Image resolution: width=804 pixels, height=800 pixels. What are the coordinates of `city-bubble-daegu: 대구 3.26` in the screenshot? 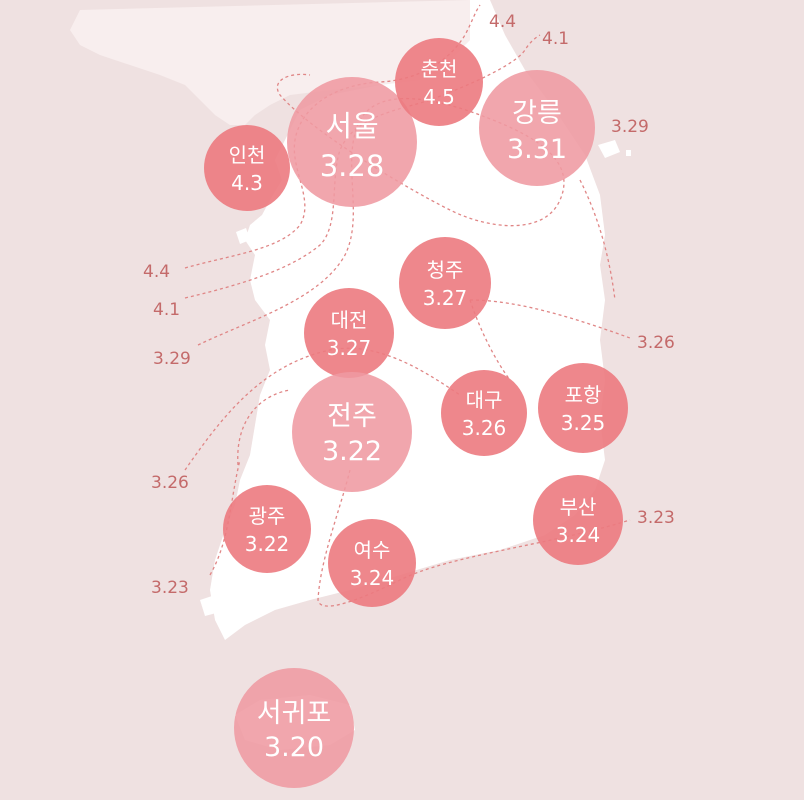 It's located at (484, 413).